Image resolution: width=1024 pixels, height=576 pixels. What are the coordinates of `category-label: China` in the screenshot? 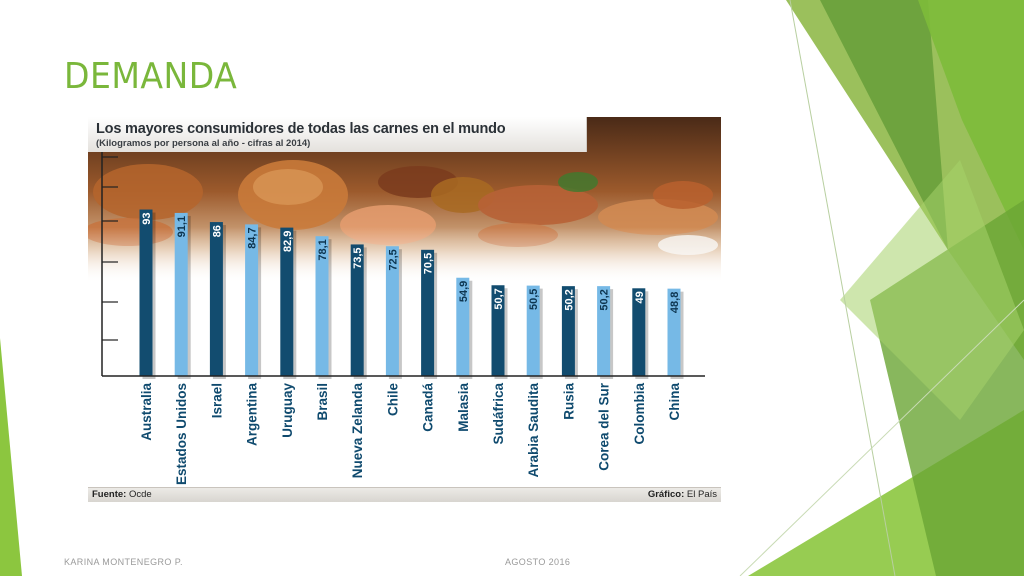 It's located at (674, 402).